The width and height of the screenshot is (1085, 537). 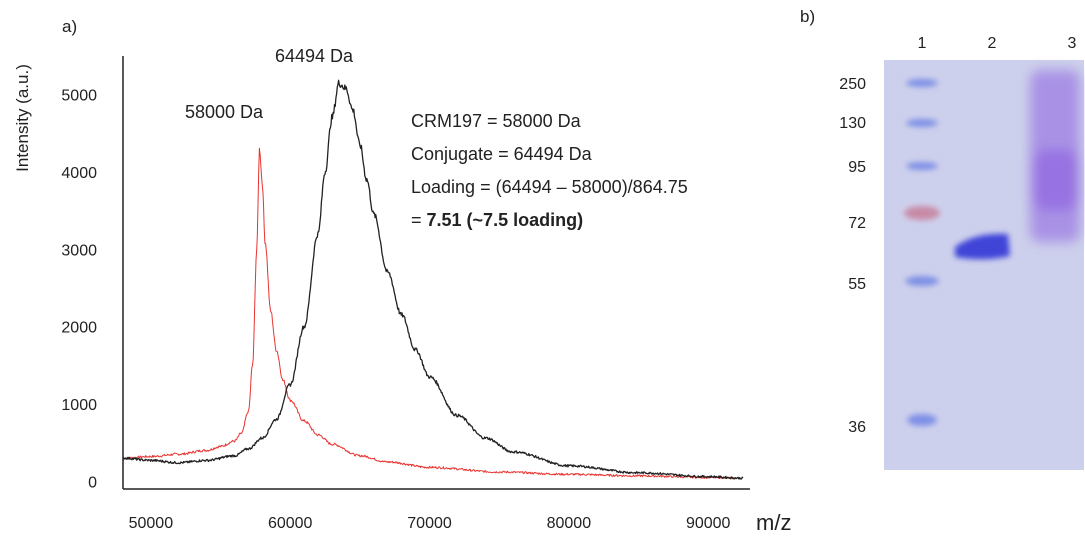 I want to click on x-tick-label: 90000, so click(x=708, y=523).